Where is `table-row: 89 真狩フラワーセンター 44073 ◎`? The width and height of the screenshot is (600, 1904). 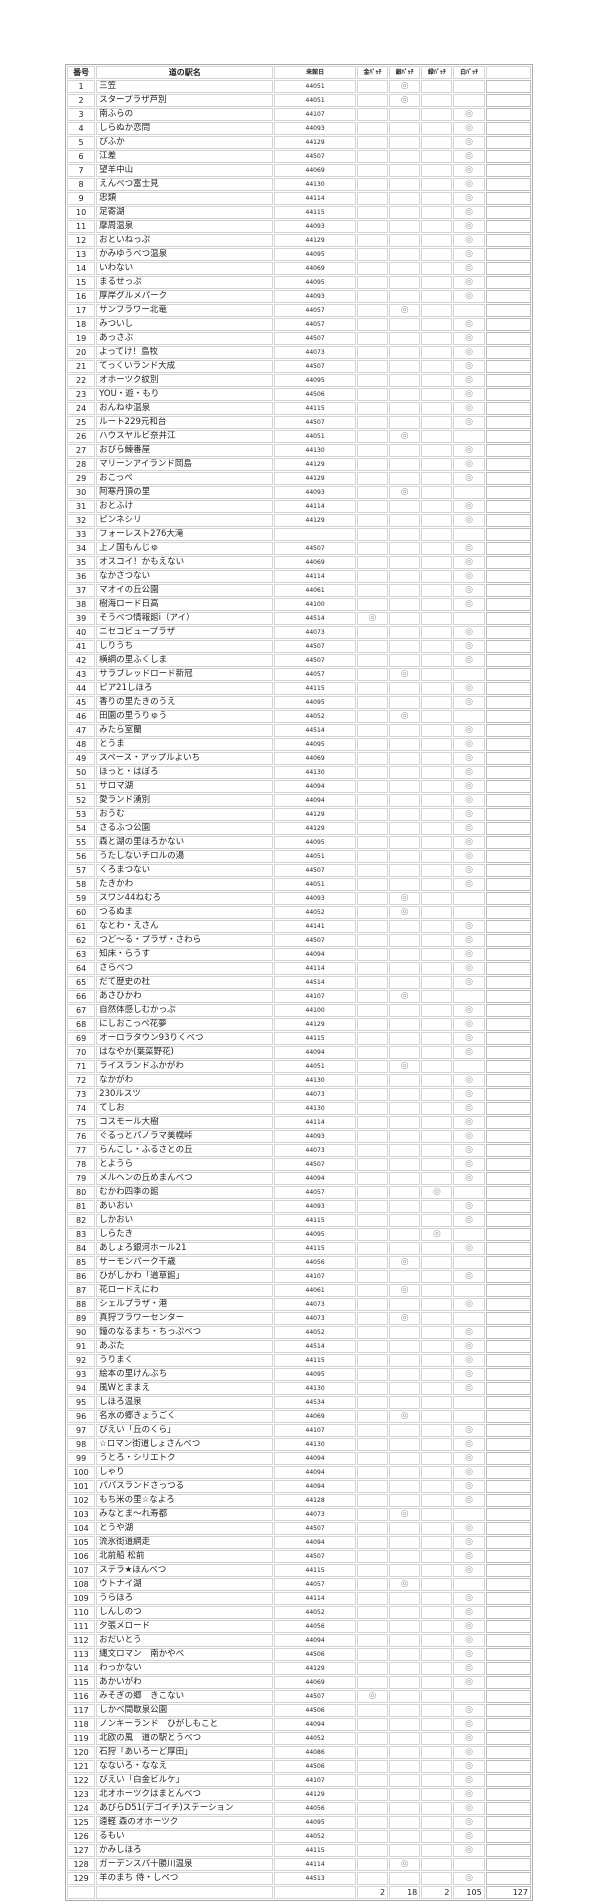
table-row: 89 真狩フラワーセンター 44073 ◎ is located at coordinates (299, 1318).